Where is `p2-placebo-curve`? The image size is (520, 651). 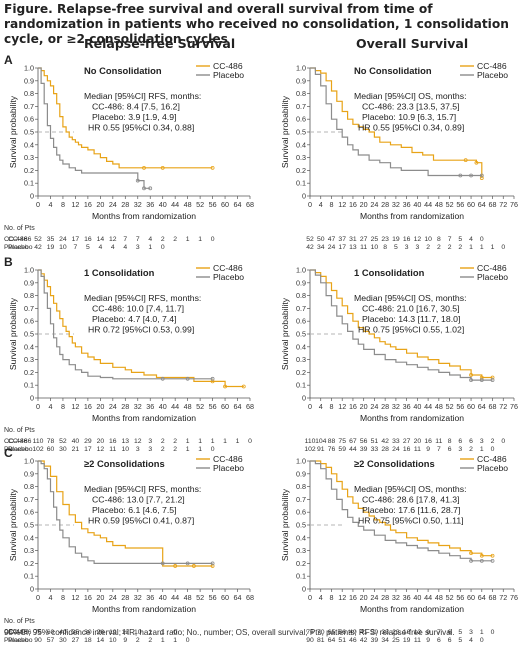
p2-placebo-curve is located at coordinates (125, 324).